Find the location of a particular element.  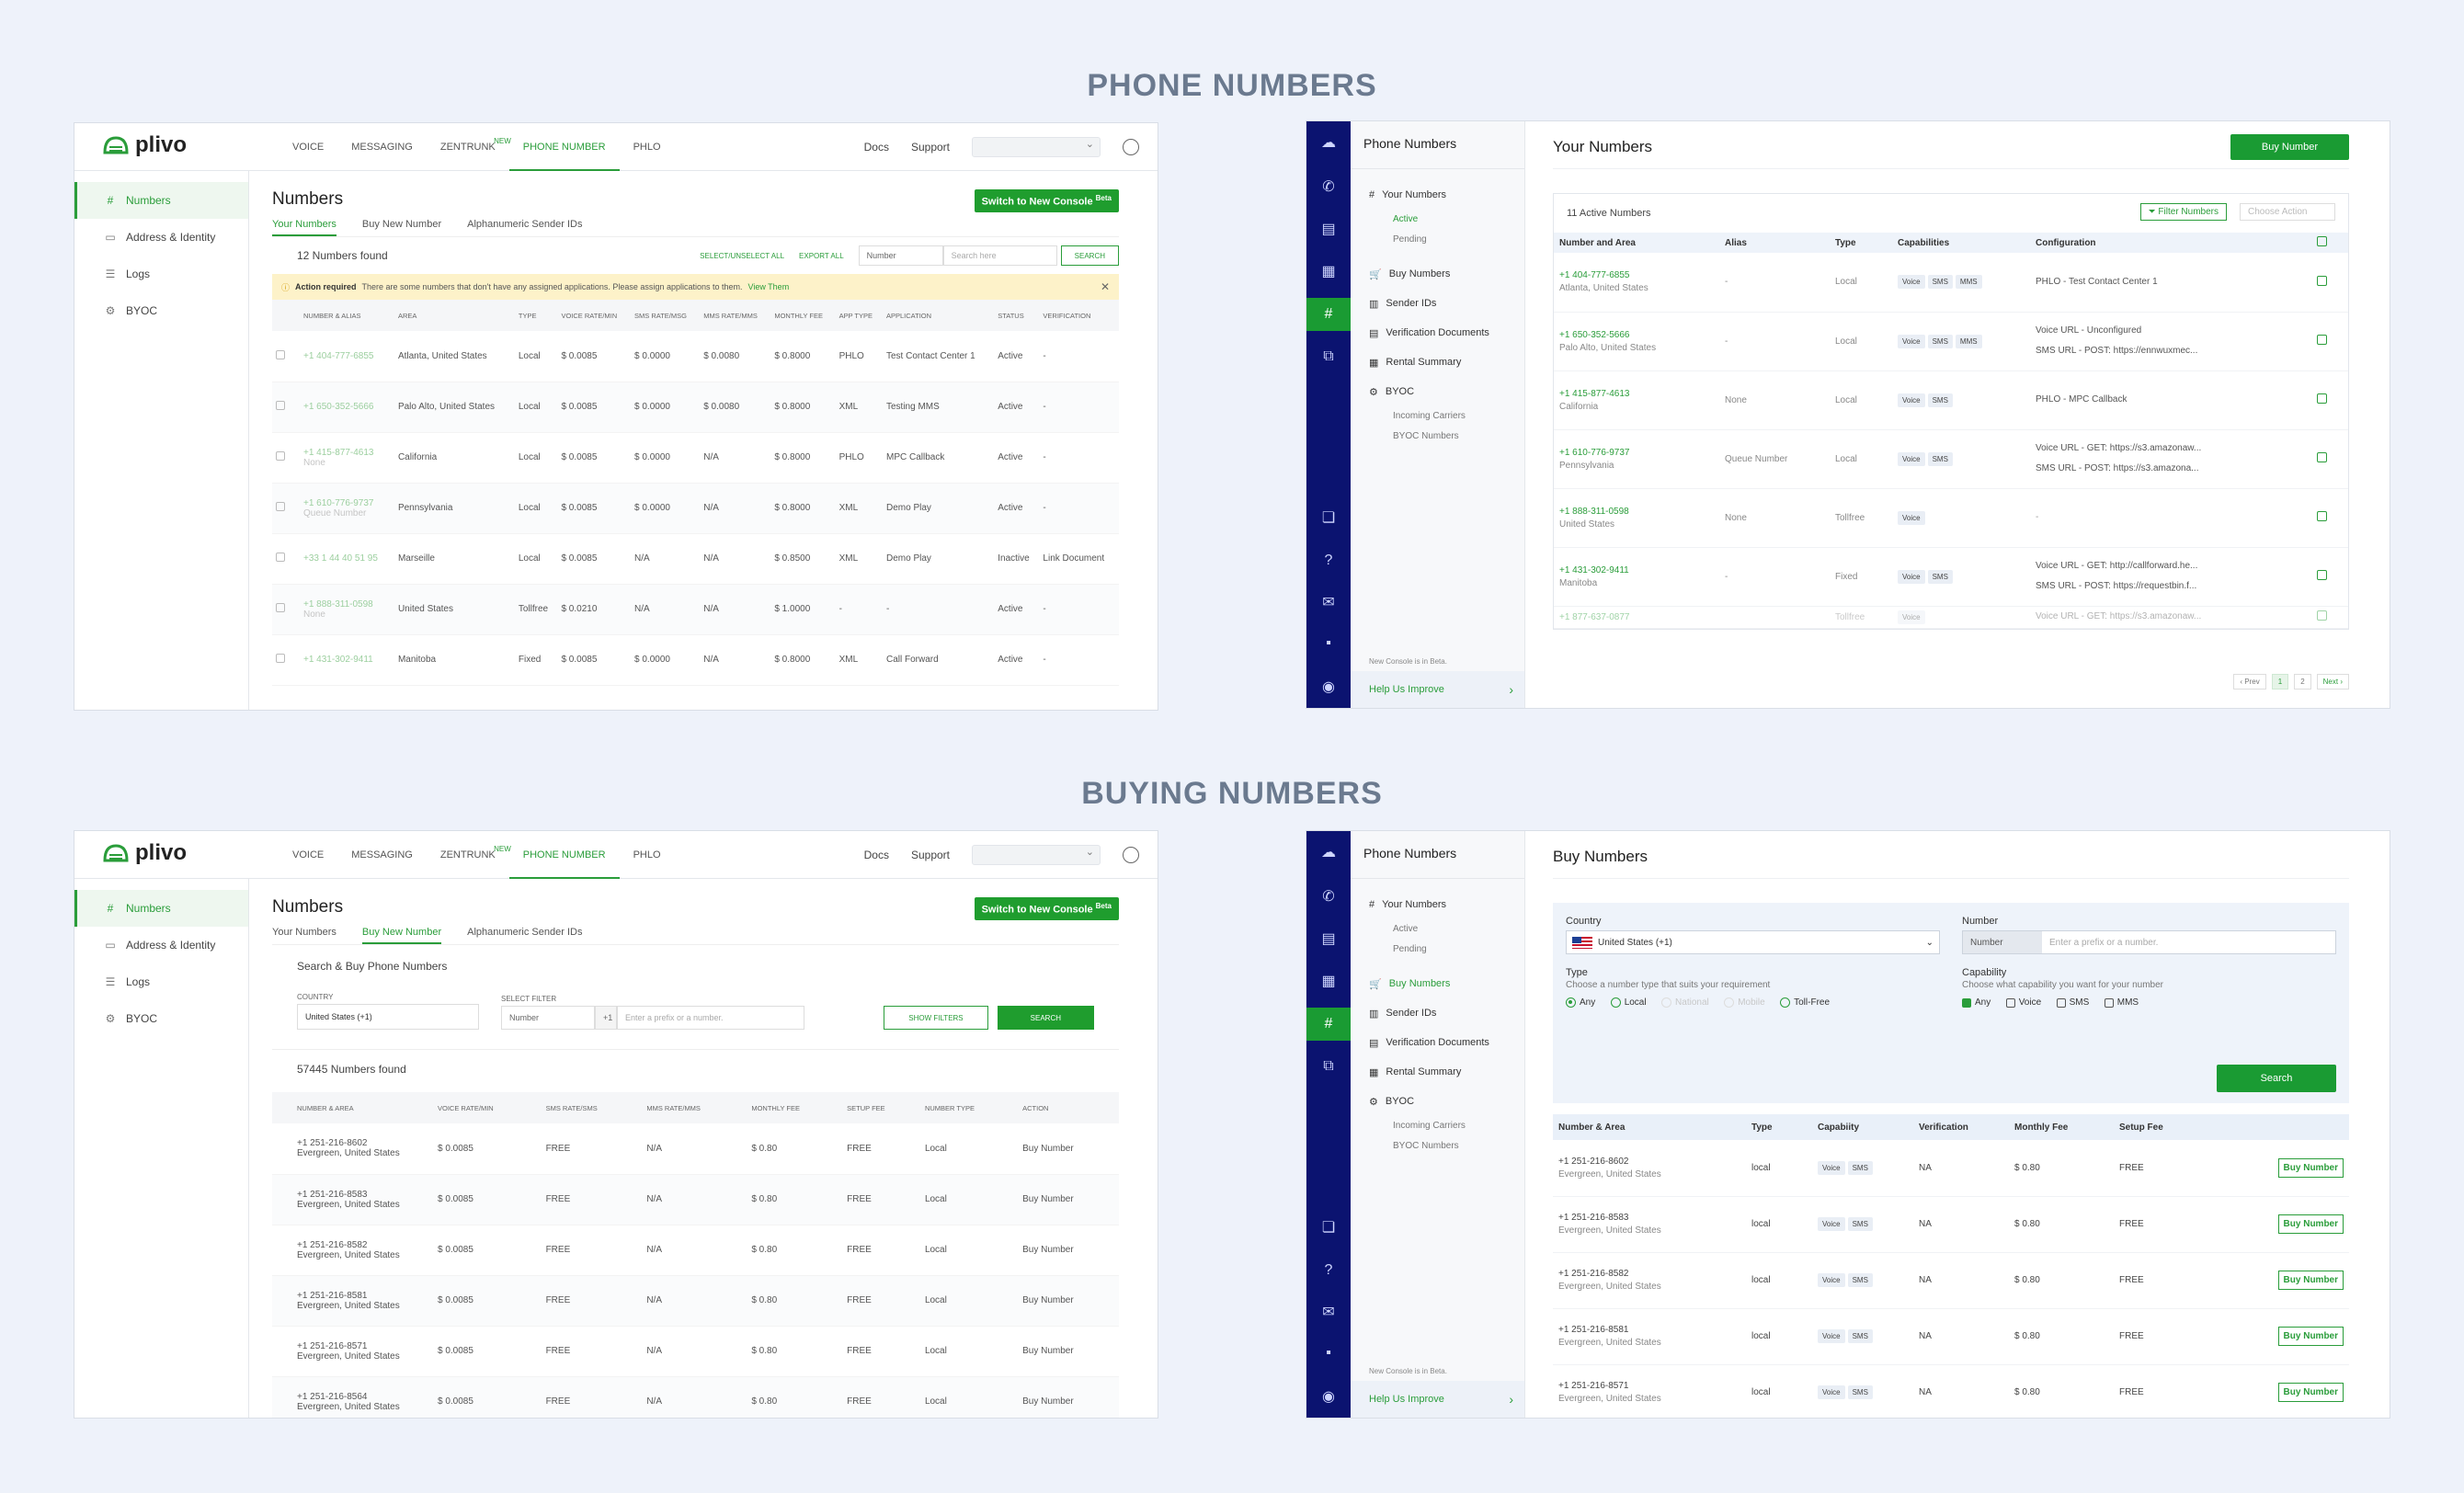

verification-cell: Link Document is located at coordinates (1079, 559).